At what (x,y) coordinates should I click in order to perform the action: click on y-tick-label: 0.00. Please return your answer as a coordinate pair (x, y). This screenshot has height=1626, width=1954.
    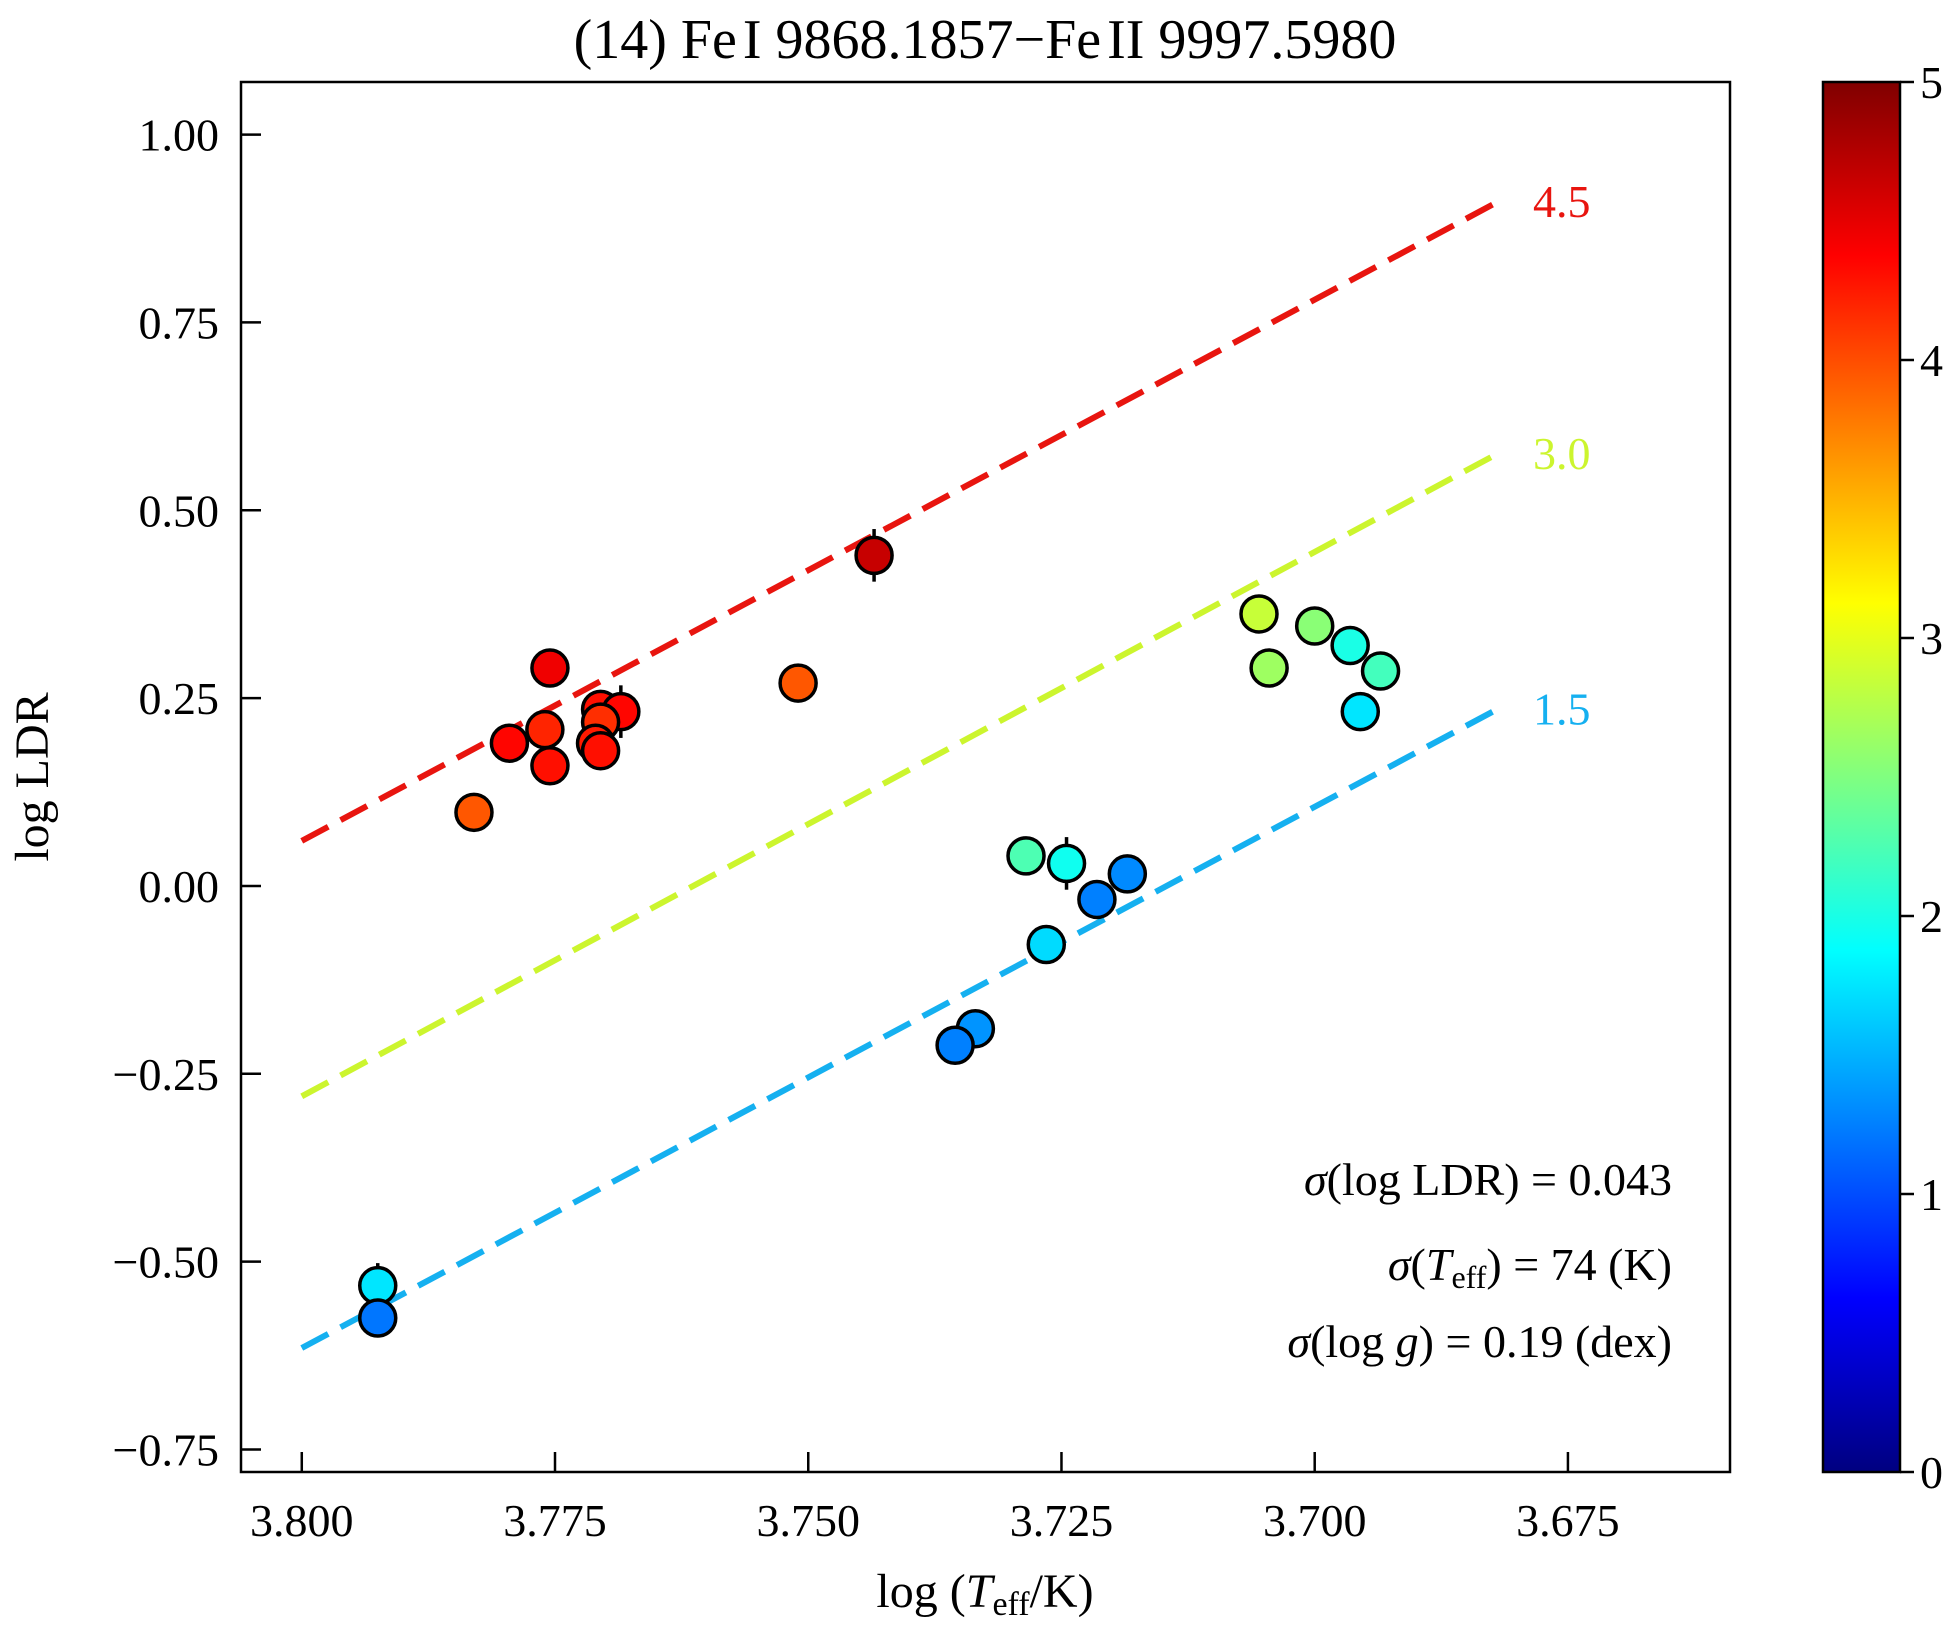
    Looking at the image, I should click on (179, 886).